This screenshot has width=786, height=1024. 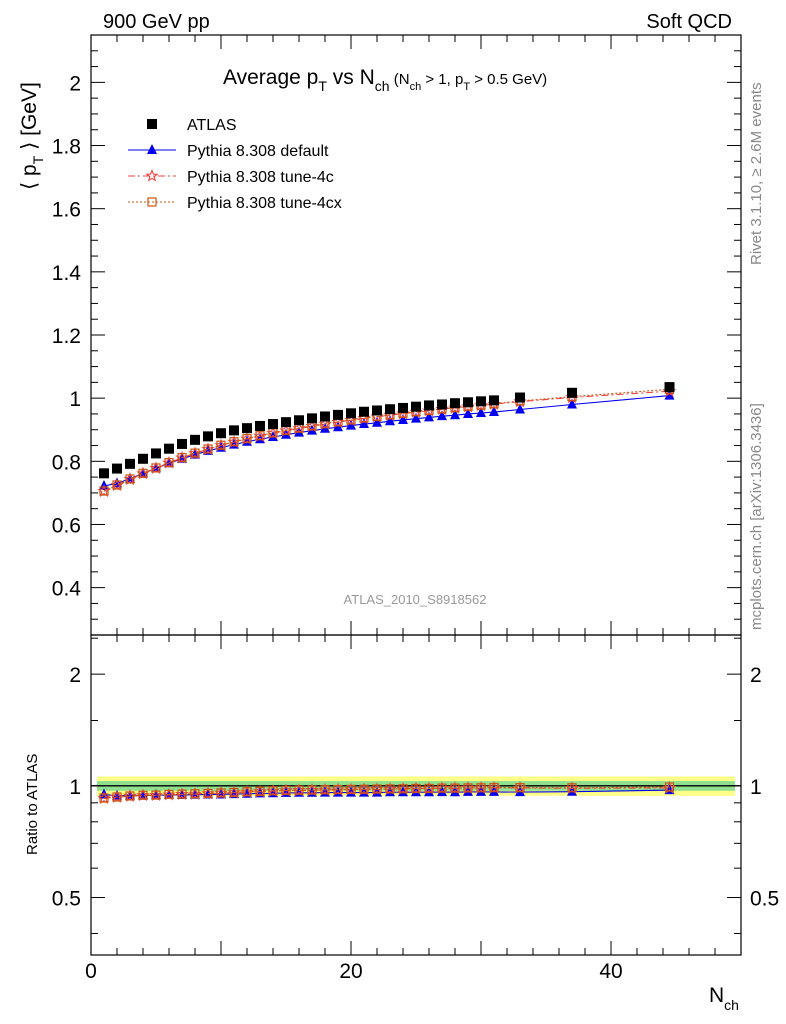 What do you see at coordinates (756, 675) in the screenshot?
I see `ratio-y-tick-label-right: 2` at bounding box center [756, 675].